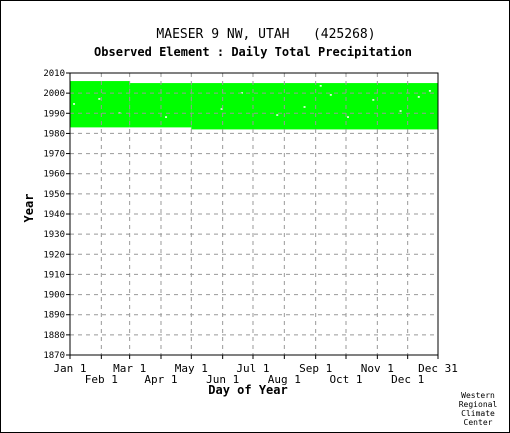 Image resolution: width=510 pixels, height=433 pixels. What do you see at coordinates (407, 379) in the screenshot?
I see `x-tick-label: Dec 1` at bounding box center [407, 379].